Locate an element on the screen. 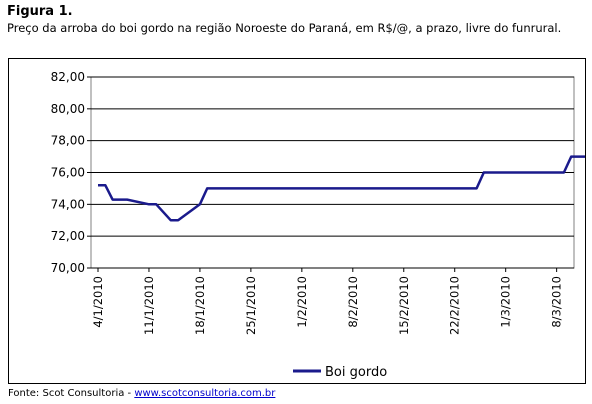  y-tick-label: 74,00 is located at coordinates (68, 204).